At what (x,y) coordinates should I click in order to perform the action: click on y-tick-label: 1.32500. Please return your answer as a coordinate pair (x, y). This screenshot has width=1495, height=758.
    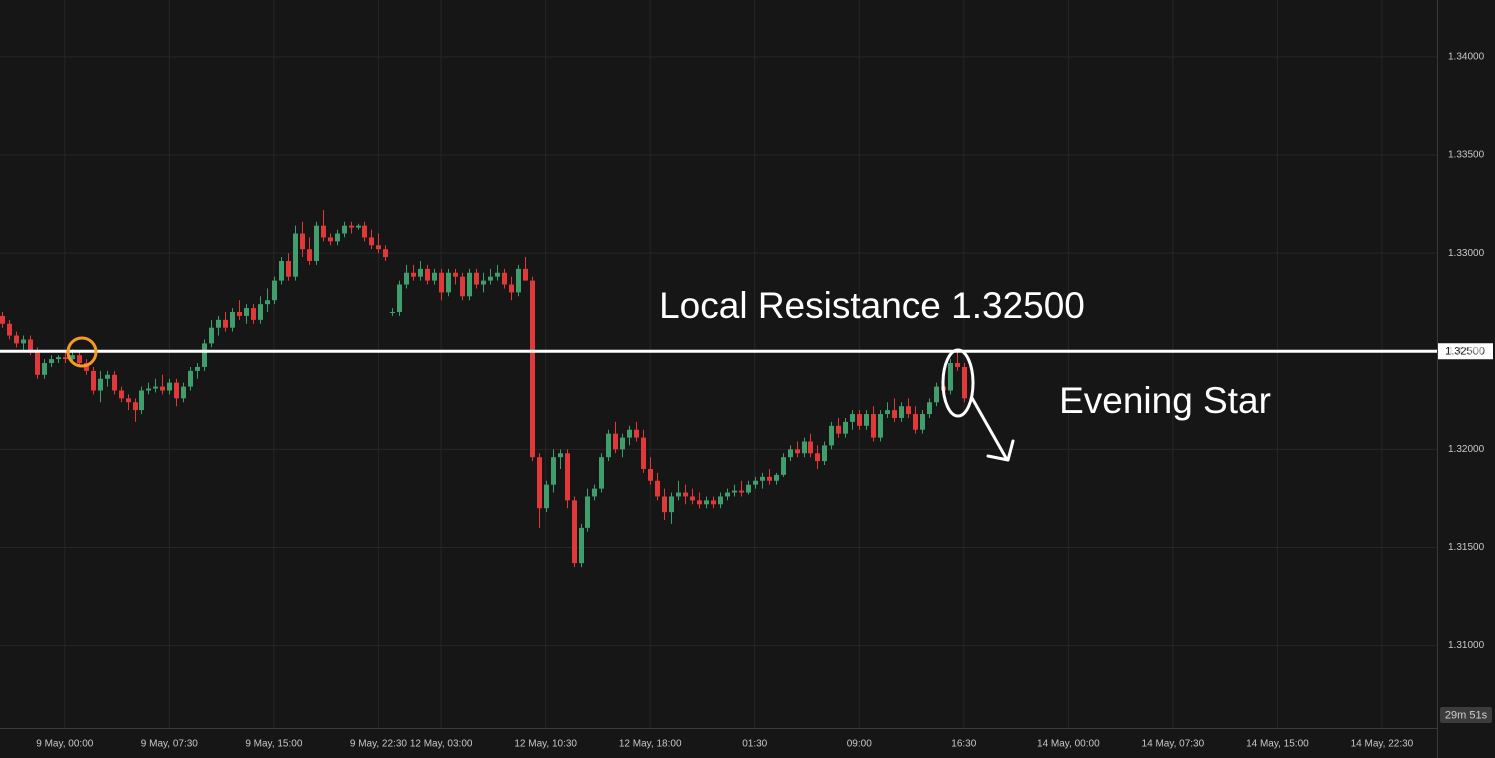
    Looking at the image, I should click on (1466, 351).